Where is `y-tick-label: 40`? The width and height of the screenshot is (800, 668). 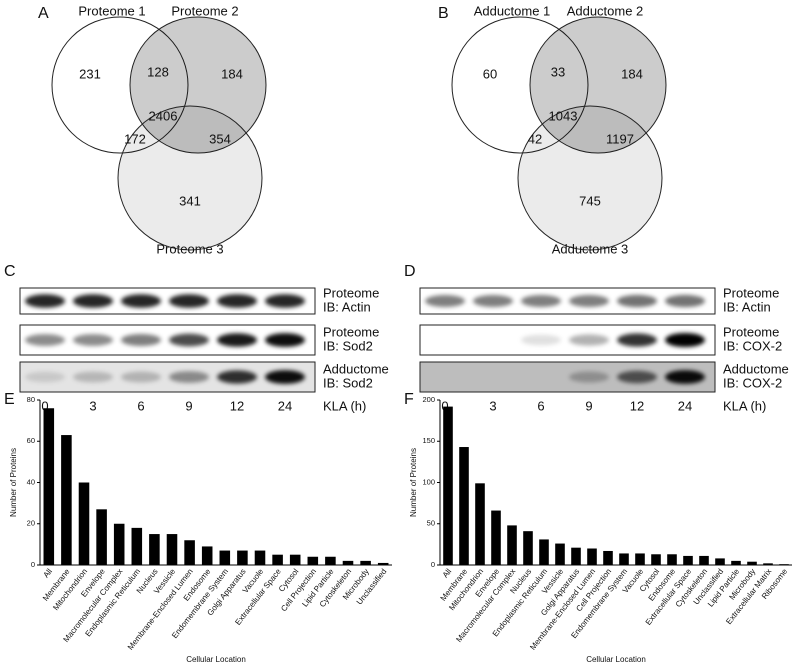 y-tick-label: 40 is located at coordinates (31, 481).